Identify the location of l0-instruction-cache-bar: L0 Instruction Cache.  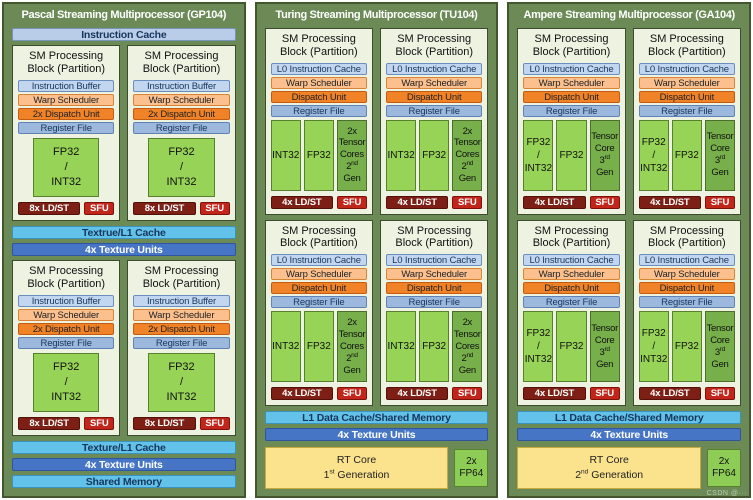
(687, 68).